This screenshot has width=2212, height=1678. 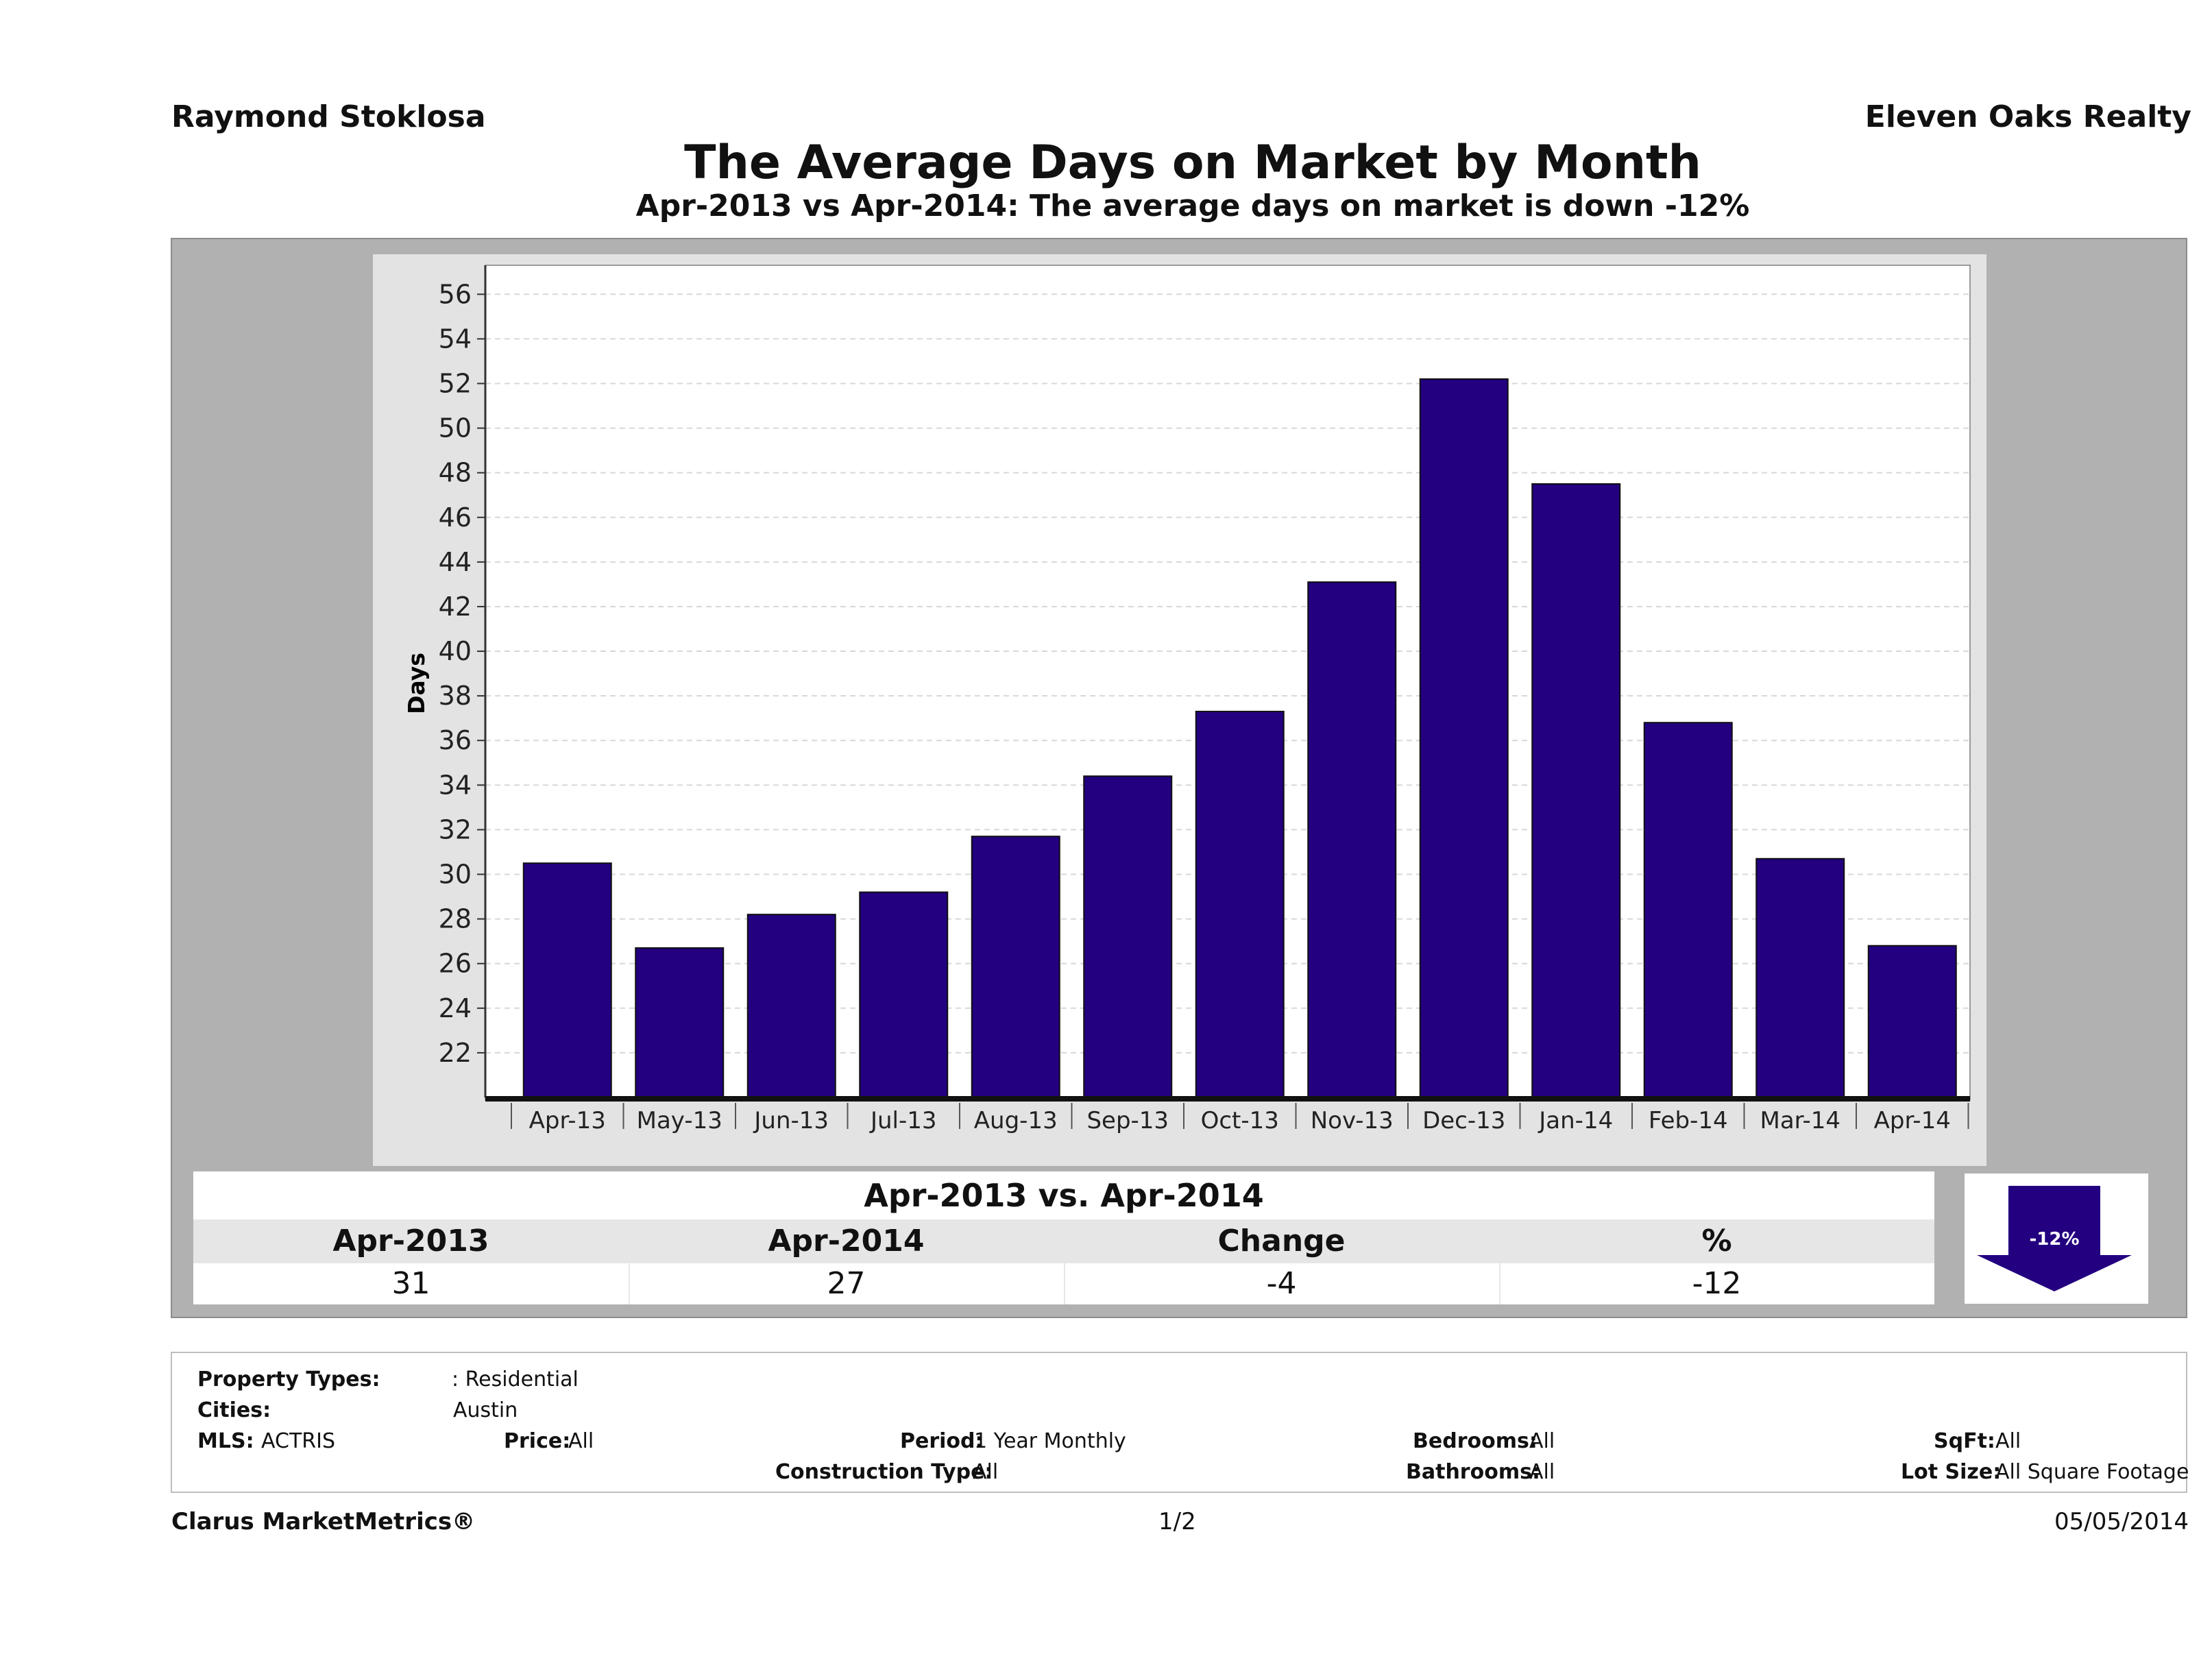 What do you see at coordinates (455, 919) in the screenshot?
I see `y-tick-label: 28` at bounding box center [455, 919].